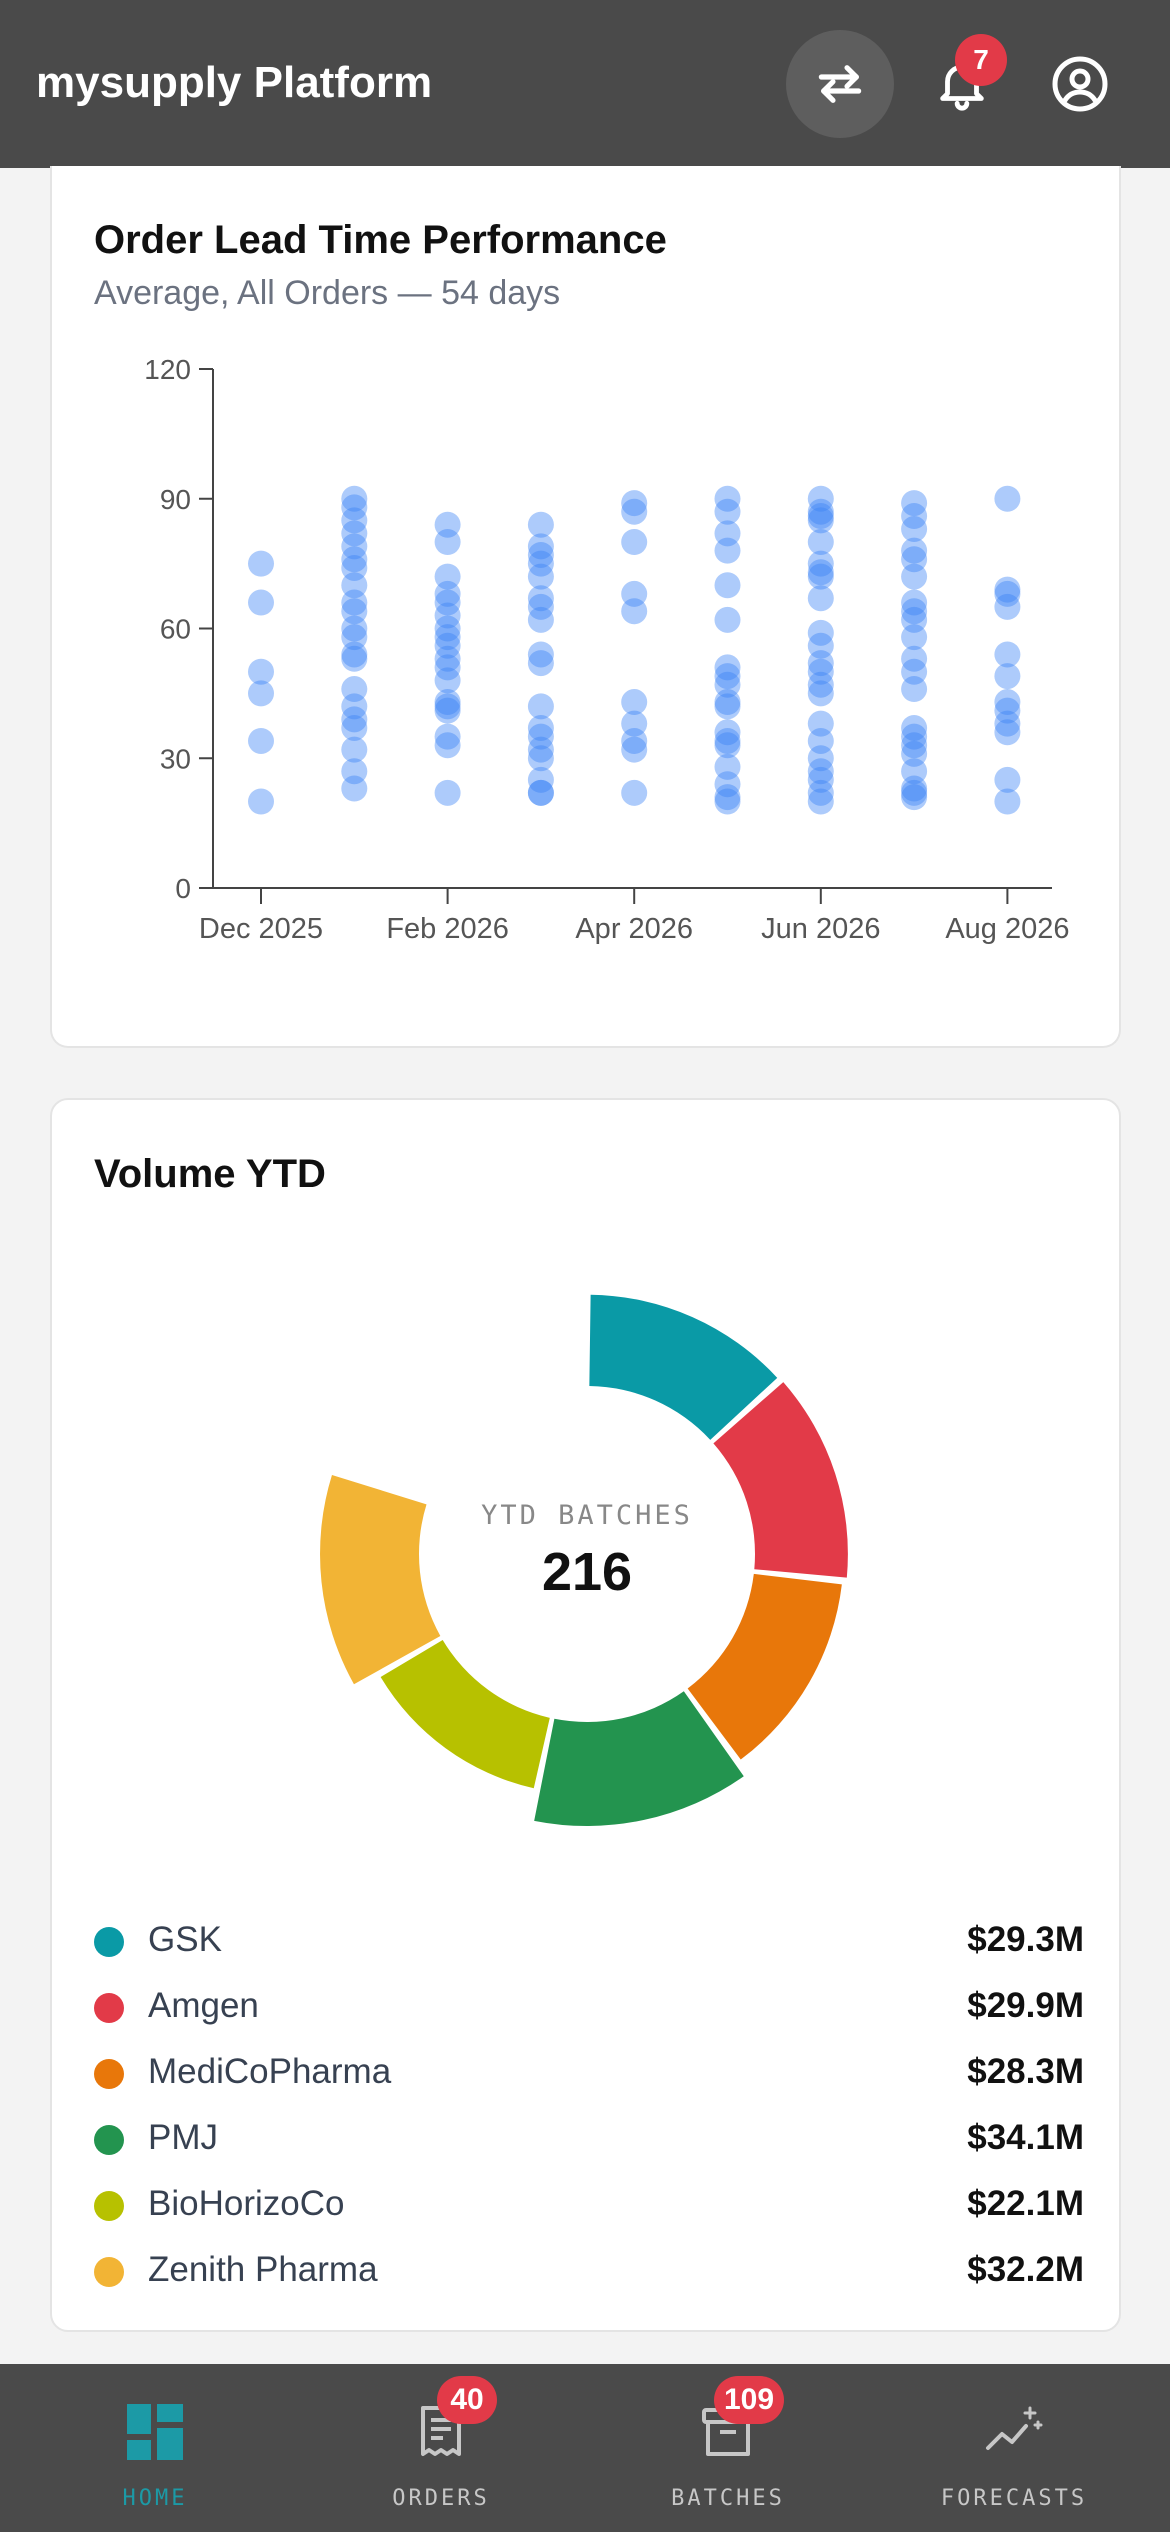 The width and height of the screenshot is (1170, 2532). What do you see at coordinates (175, 499) in the screenshot?
I see `y-tick-label: 90` at bounding box center [175, 499].